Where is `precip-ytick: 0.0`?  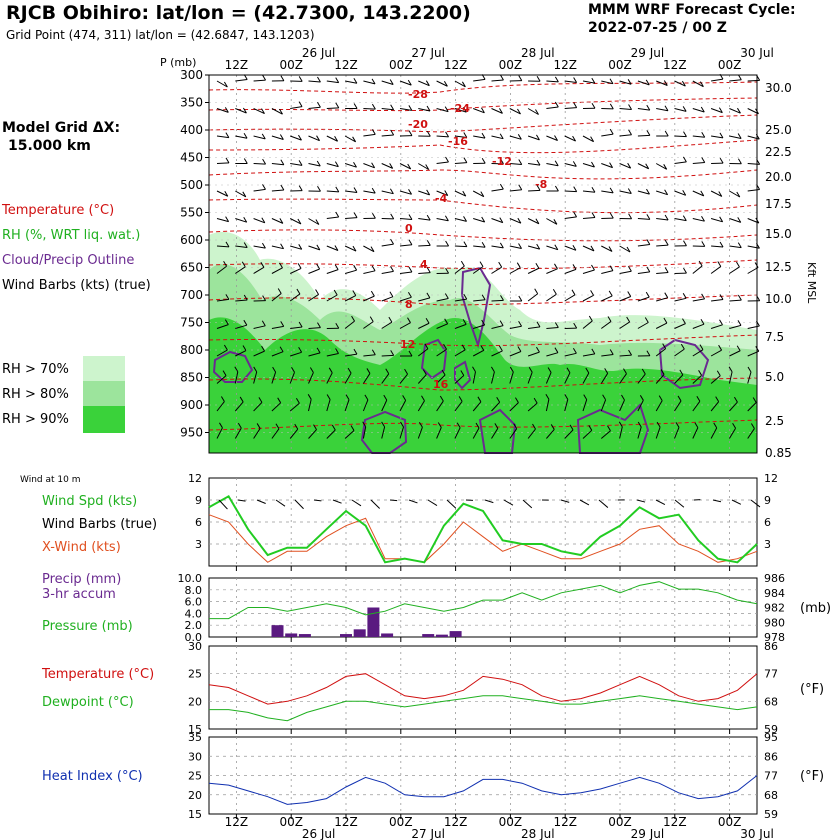 precip-ytick: 0.0 is located at coordinates (194, 637).